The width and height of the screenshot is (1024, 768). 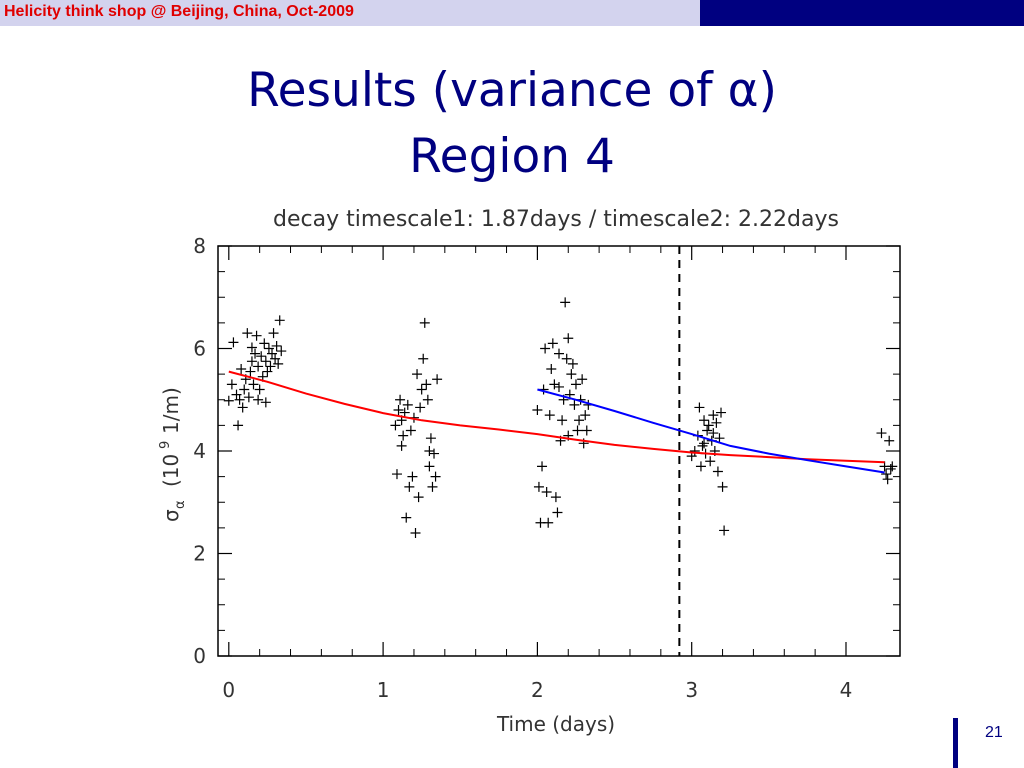 What do you see at coordinates (199, 451) in the screenshot?
I see `y-tick-label: 4` at bounding box center [199, 451].